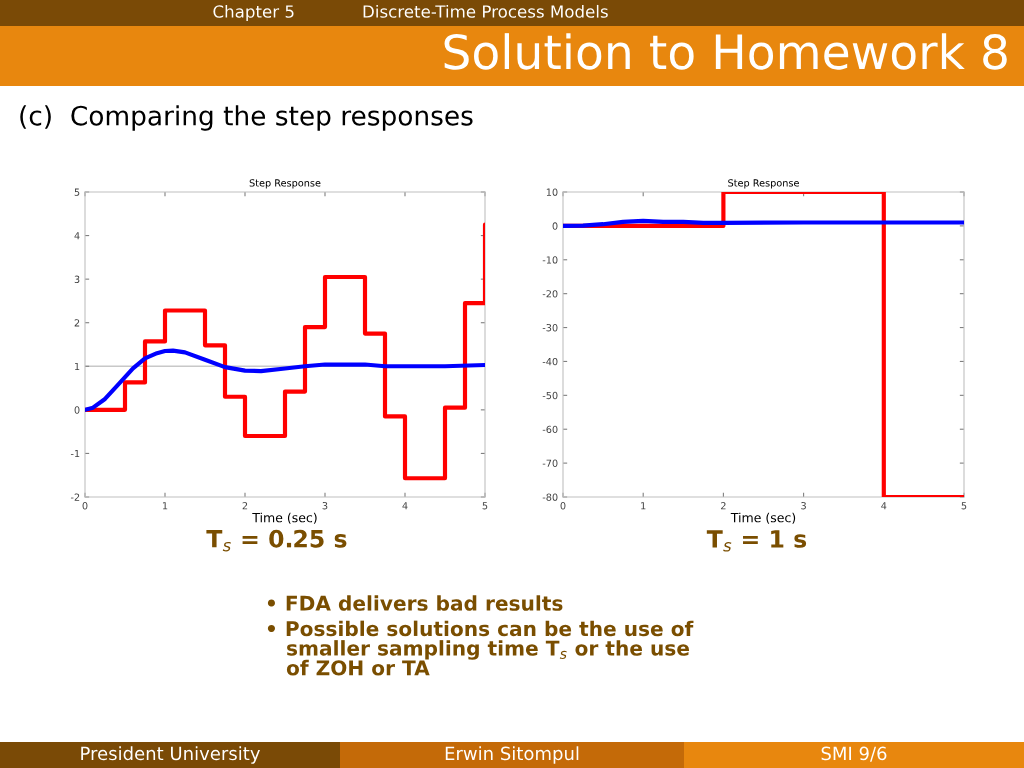 This screenshot has height=768, width=1024. I want to click on y-tick-label: -50, so click(550, 395).